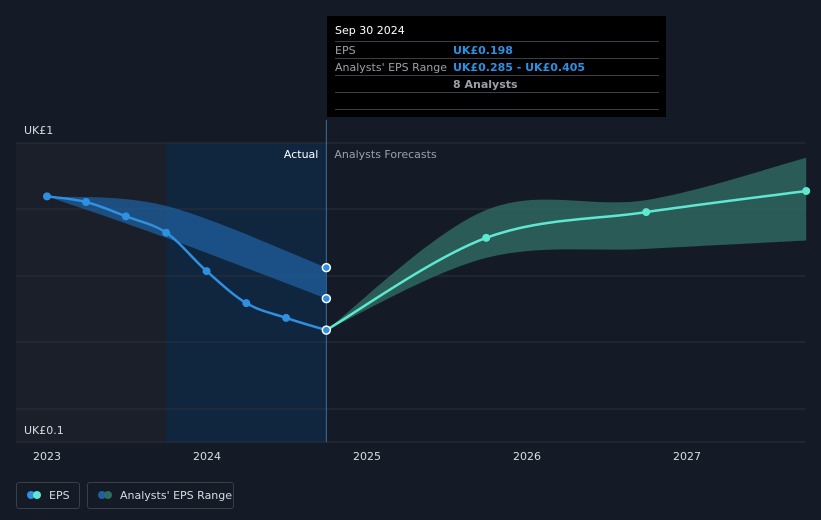  I want to click on forecast-section-label: Analysts Forecasts, so click(385, 154).